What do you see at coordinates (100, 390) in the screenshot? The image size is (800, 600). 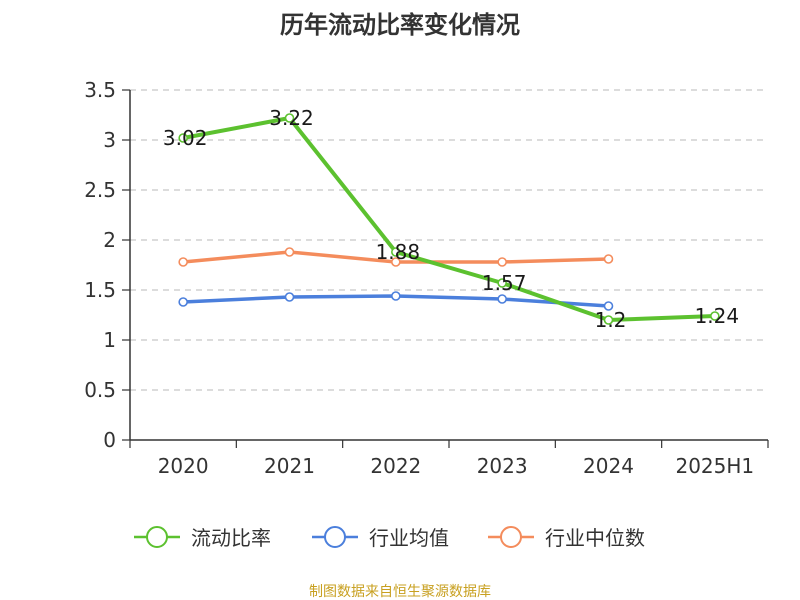 I see `y-tick-label: 0.5` at bounding box center [100, 390].